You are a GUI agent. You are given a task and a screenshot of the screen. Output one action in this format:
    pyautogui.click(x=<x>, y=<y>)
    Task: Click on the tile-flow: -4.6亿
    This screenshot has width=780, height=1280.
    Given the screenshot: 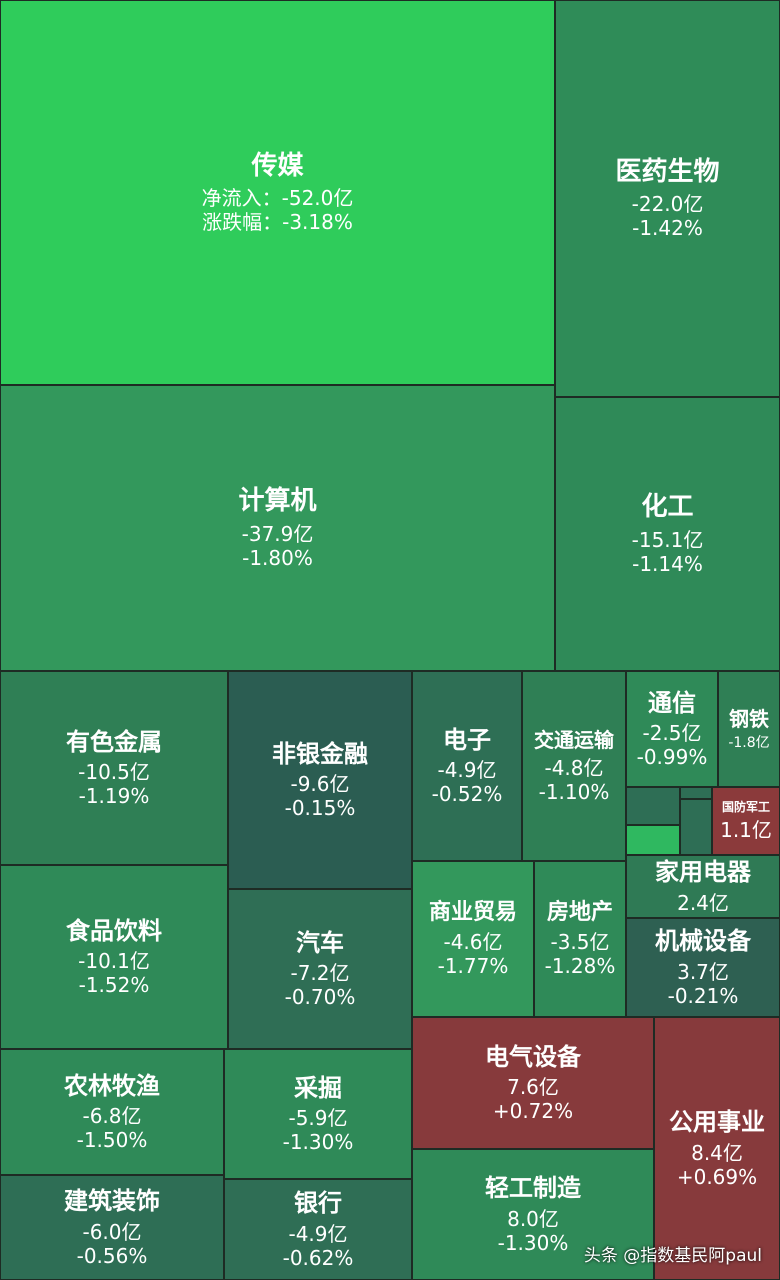 What is the action you would take?
    pyautogui.click(x=473, y=942)
    